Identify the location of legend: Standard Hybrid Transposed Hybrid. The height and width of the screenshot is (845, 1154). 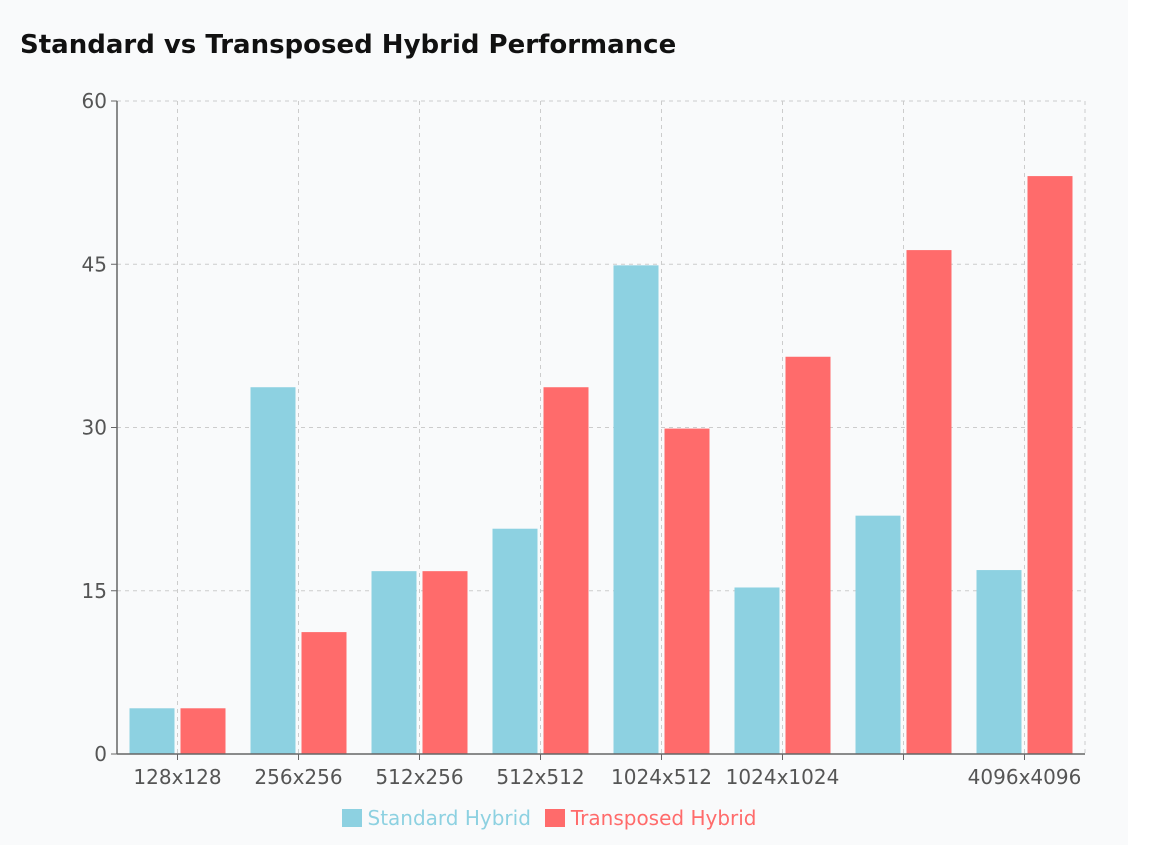
(549, 818).